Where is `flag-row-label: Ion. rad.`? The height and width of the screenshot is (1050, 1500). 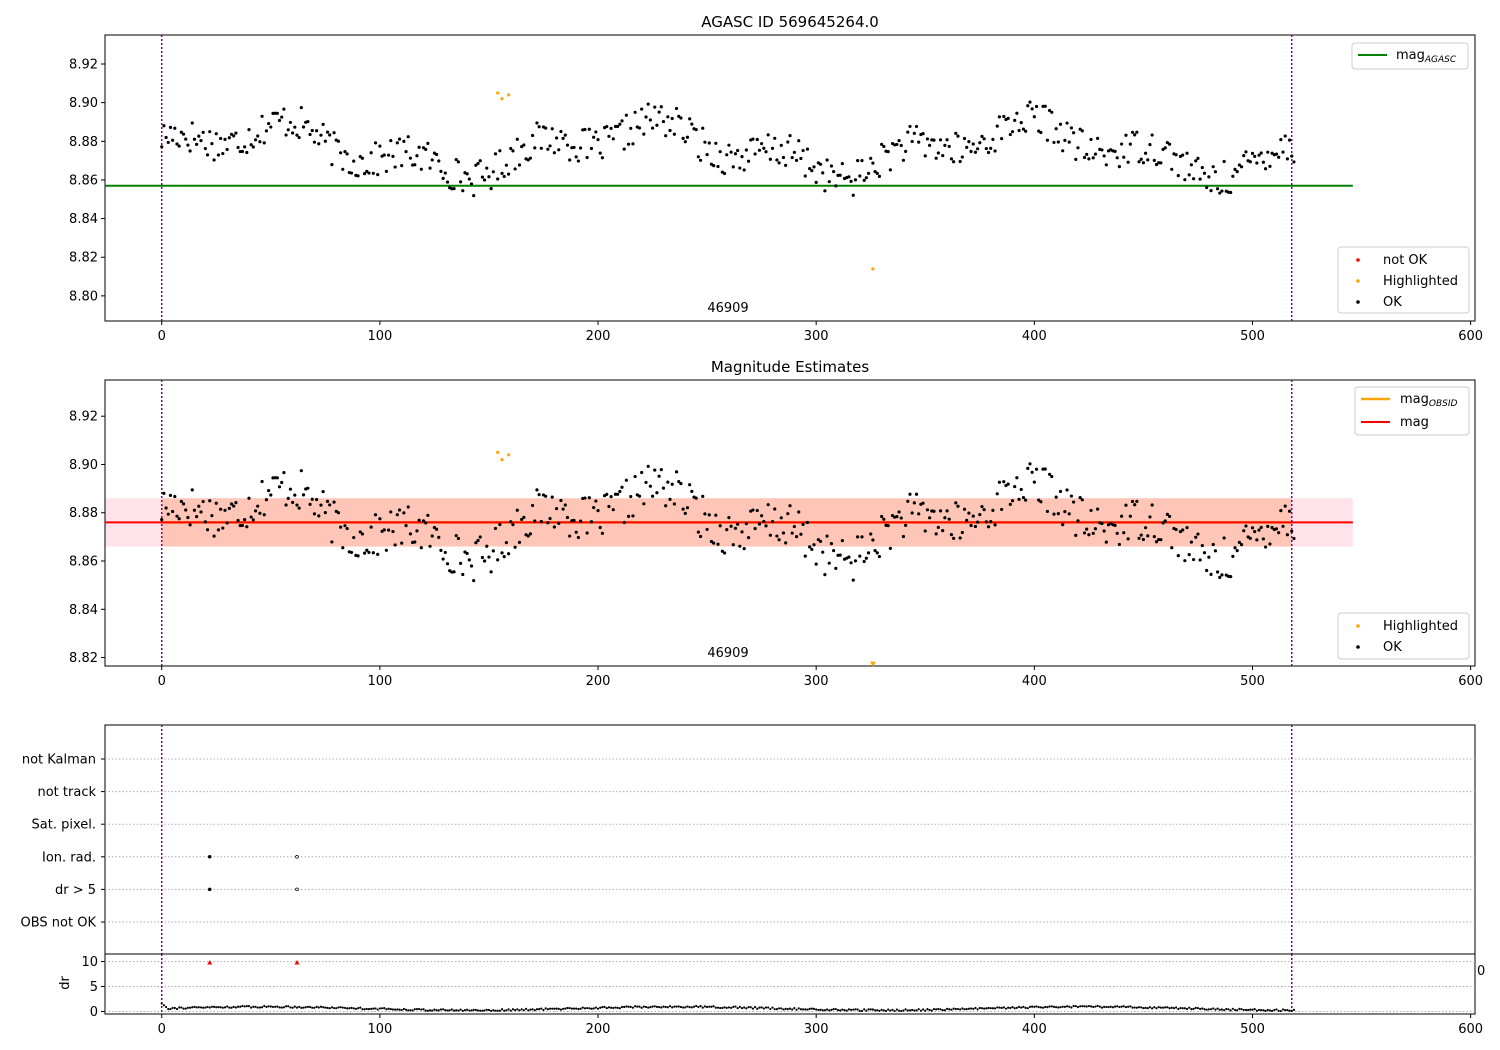 flag-row-label: Ion. rad. is located at coordinates (69, 857).